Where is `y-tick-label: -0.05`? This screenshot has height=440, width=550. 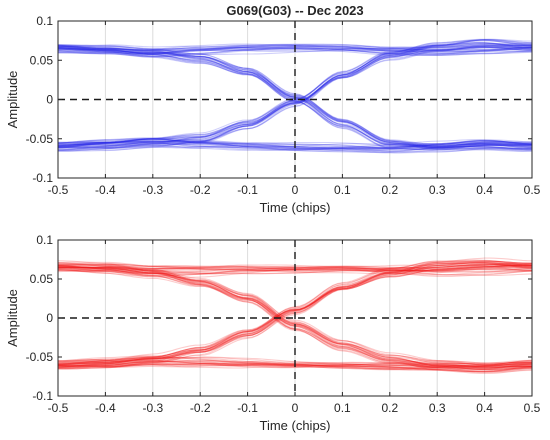 y-tick-label: -0.05 is located at coordinates (40, 139).